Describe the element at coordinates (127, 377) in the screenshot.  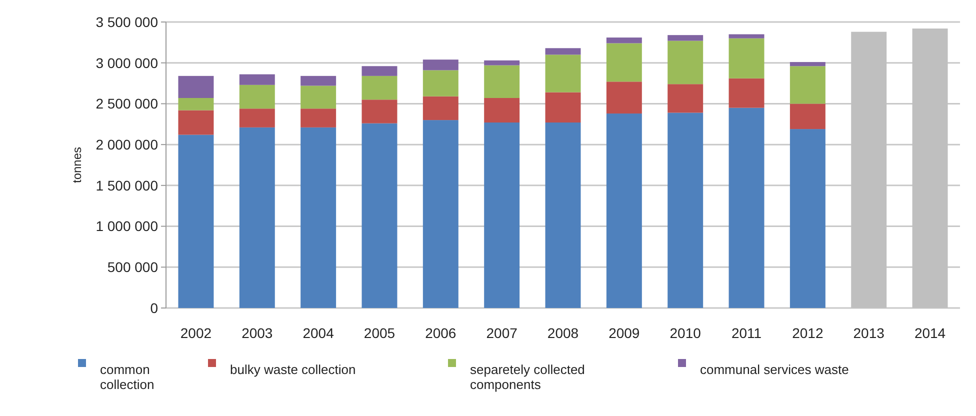
I see `legend-label: common collection` at that location.